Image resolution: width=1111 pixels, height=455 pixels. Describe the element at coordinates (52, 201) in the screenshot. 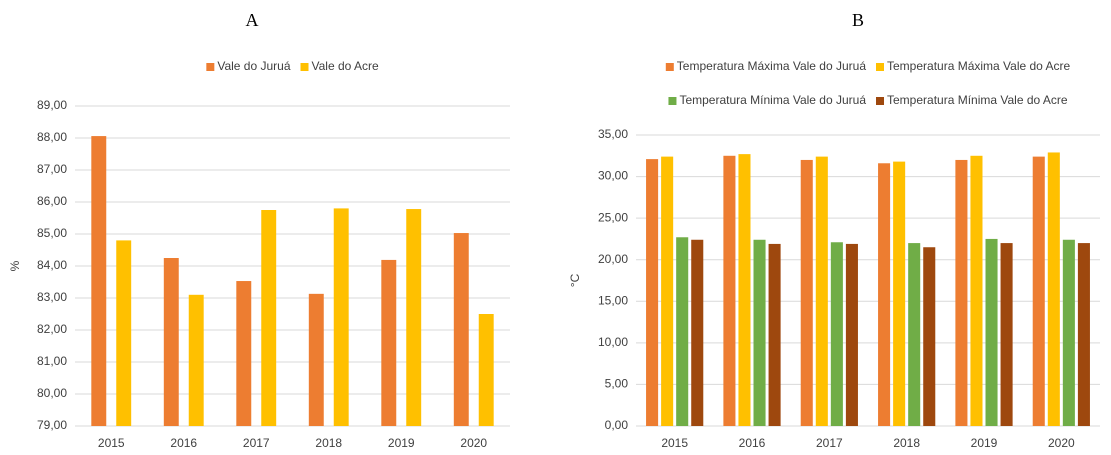

I see `y-tick-label: 86,00` at that location.